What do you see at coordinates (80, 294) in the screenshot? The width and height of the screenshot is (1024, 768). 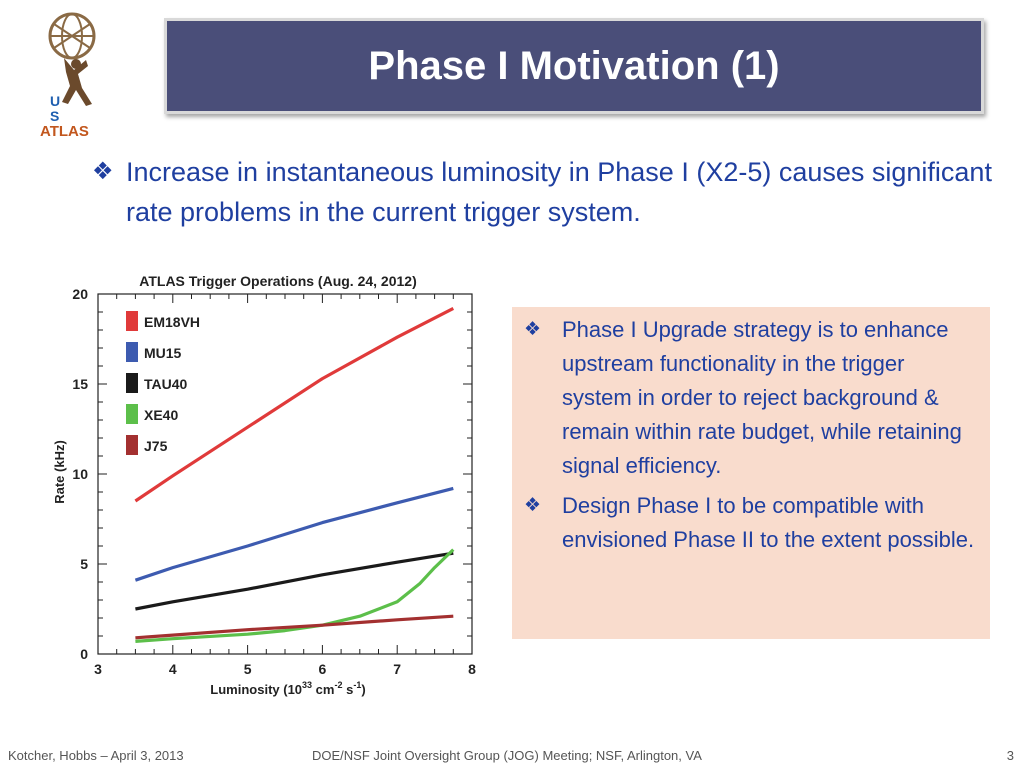 I see `y-tick-label: 20` at bounding box center [80, 294].